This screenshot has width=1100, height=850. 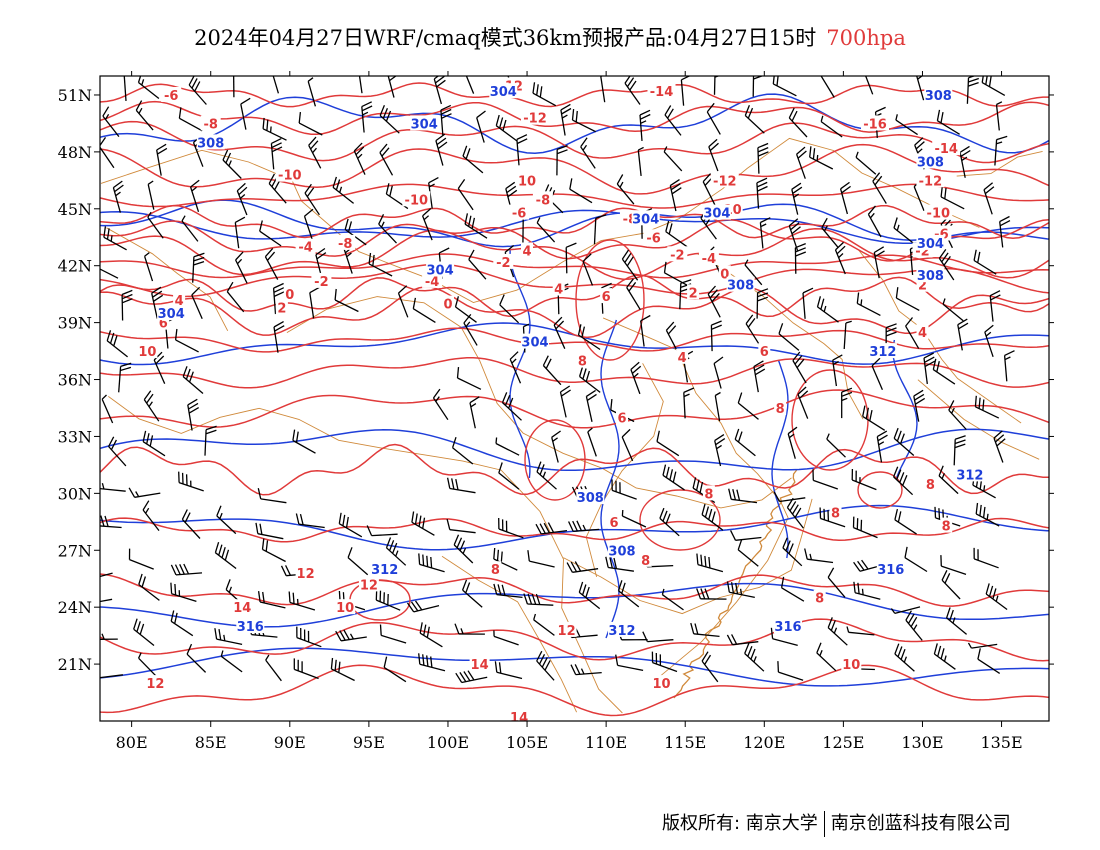 What do you see at coordinates (574, 527) in the screenshot?
I see `geopotential-line` at bounding box center [574, 527].